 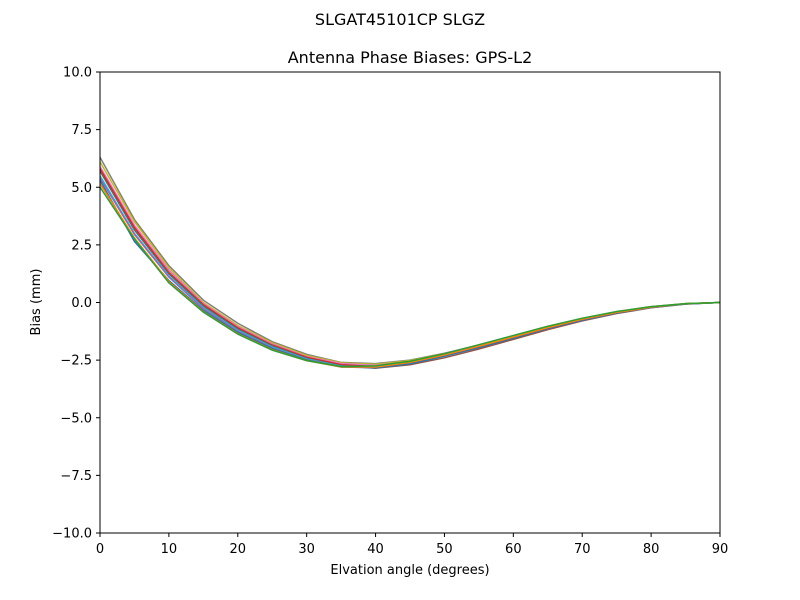 What do you see at coordinates (81, 303) in the screenshot?
I see `y-tick-label: 0.0` at bounding box center [81, 303].